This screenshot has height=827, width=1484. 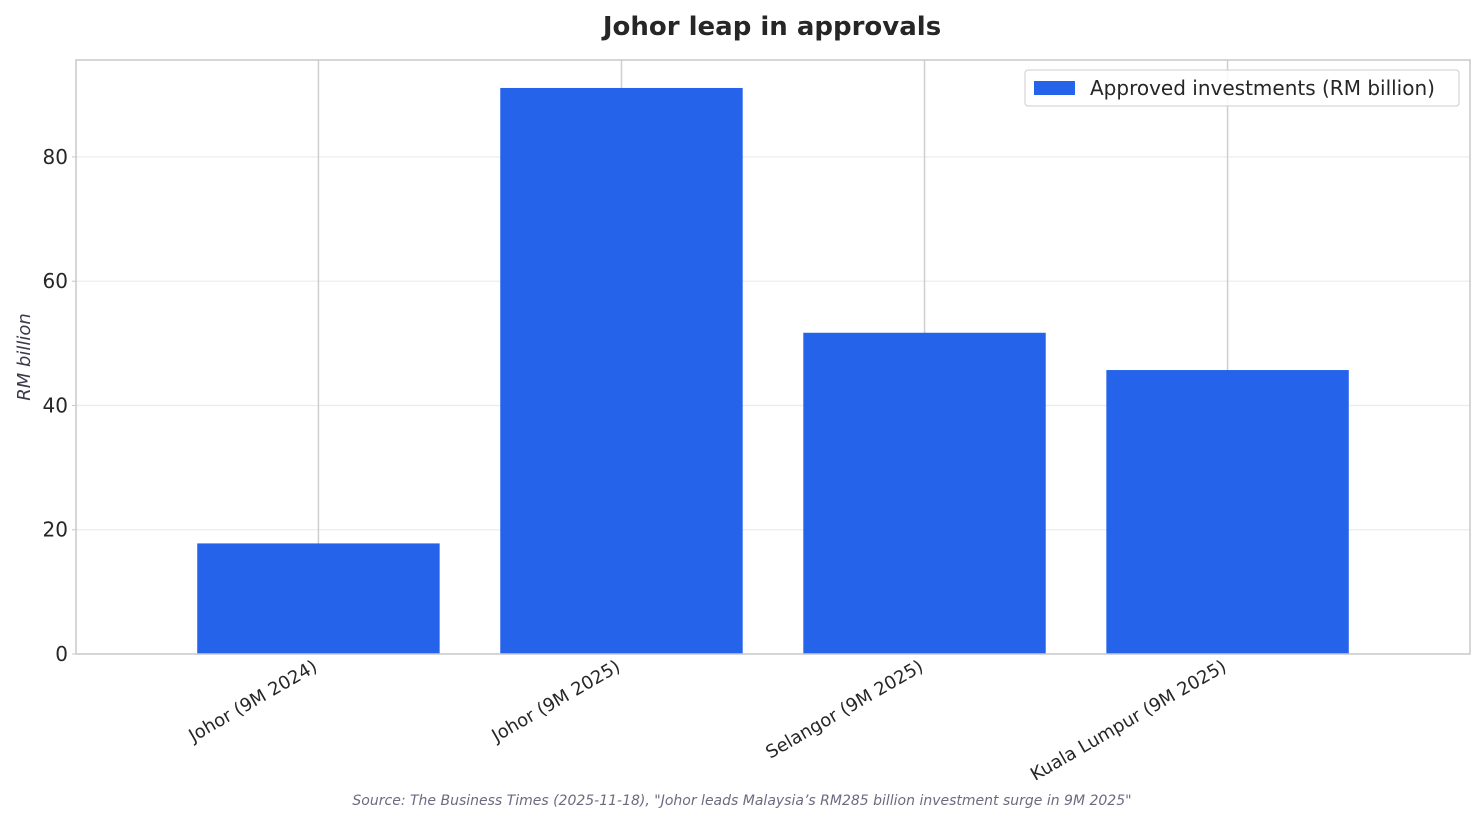 I want to click on legend: Approved investments (RM billion), so click(x=1242, y=88).